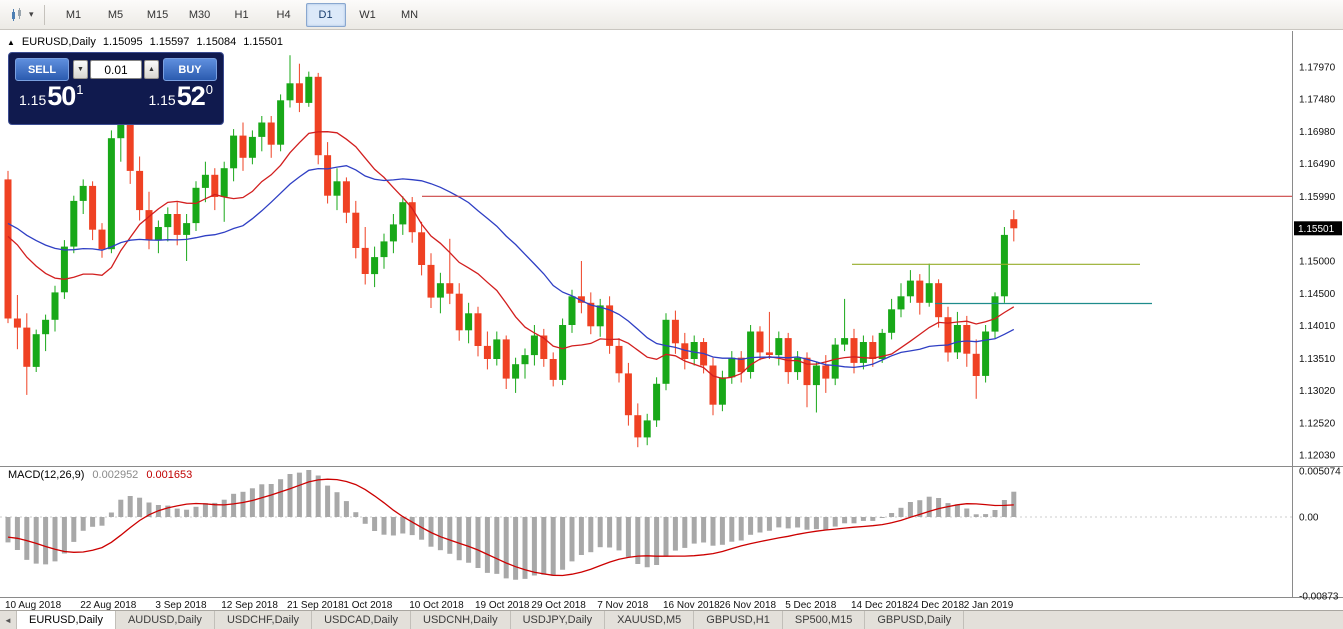 The width and height of the screenshot is (1343, 629). I want to click on dropdown-caret-icon: ▾, so click(31, 14).